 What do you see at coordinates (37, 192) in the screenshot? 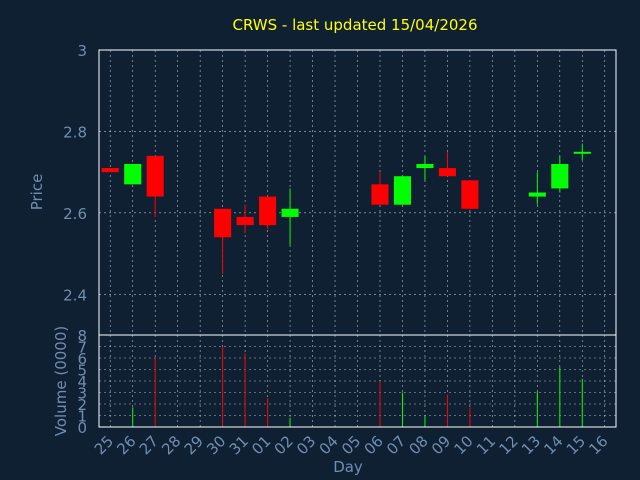
I see `price-axis-label: Price` at bounding box center [37, 192].